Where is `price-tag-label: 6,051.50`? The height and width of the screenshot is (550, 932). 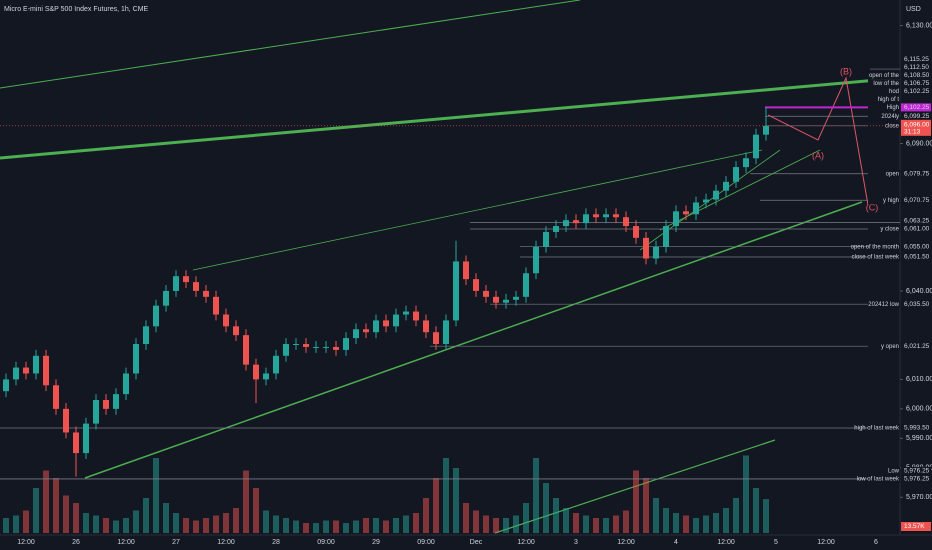
price-tag-label: 6,051.50 is located at coordinates (917, 257).